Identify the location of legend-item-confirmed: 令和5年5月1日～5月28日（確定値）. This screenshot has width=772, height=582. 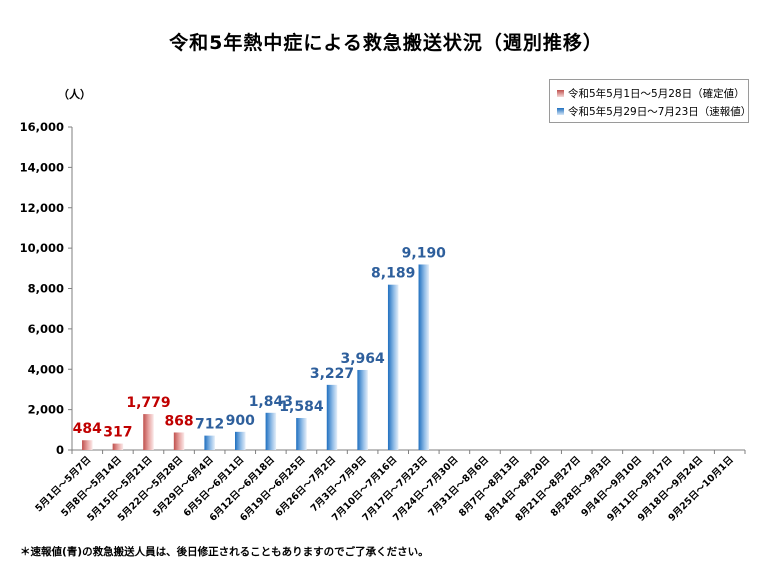
(651, 93).